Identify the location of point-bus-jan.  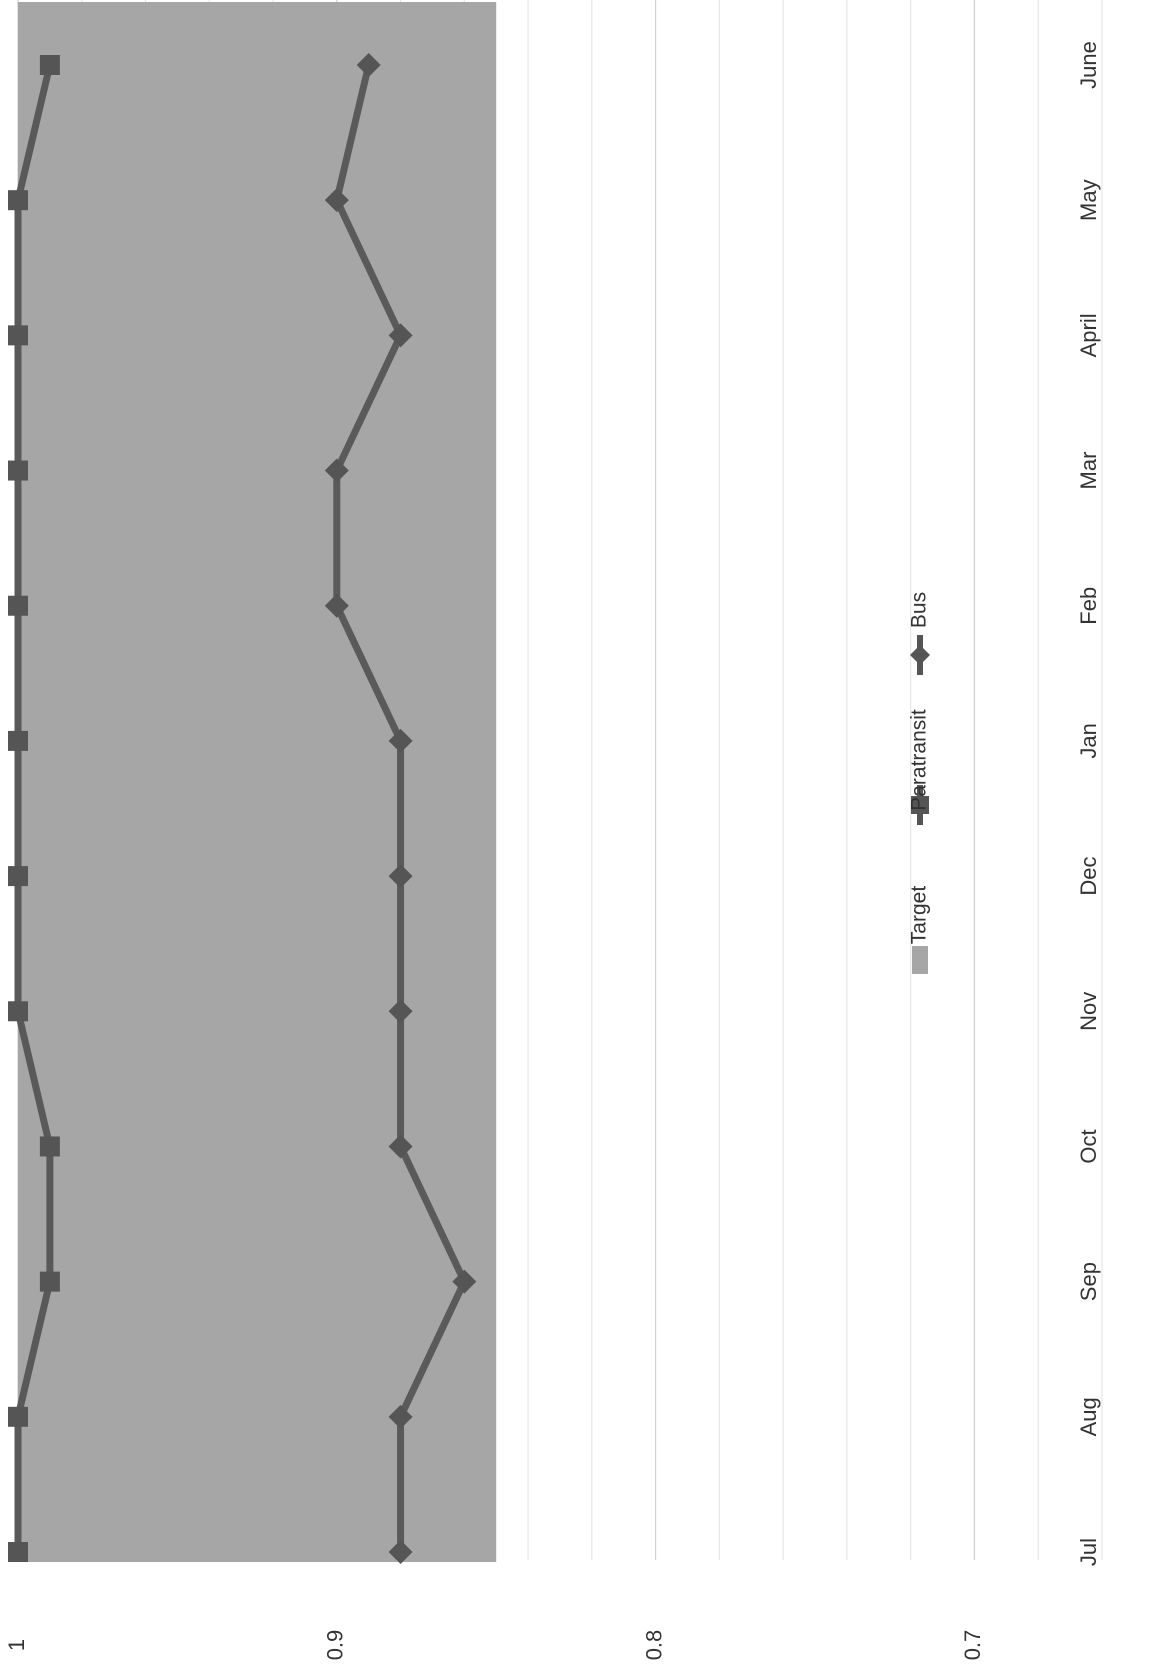
(400, 740).